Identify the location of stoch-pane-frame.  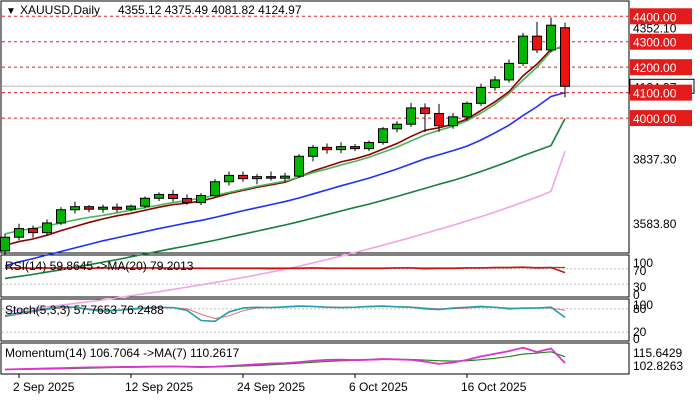
(315, 320).